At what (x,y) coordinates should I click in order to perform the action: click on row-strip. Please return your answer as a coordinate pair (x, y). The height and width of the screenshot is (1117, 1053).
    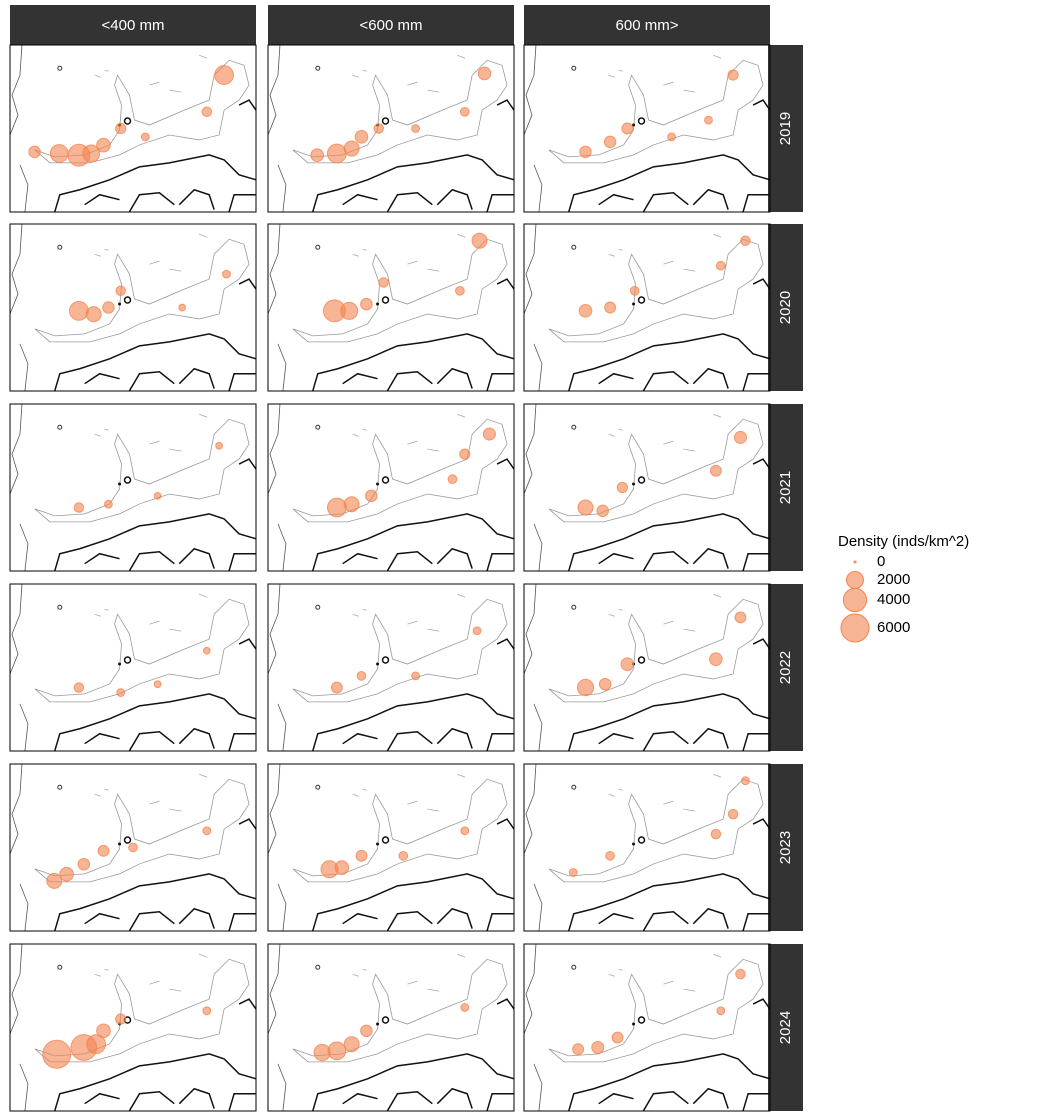
    Looking at the image, I should click on (785, 128).